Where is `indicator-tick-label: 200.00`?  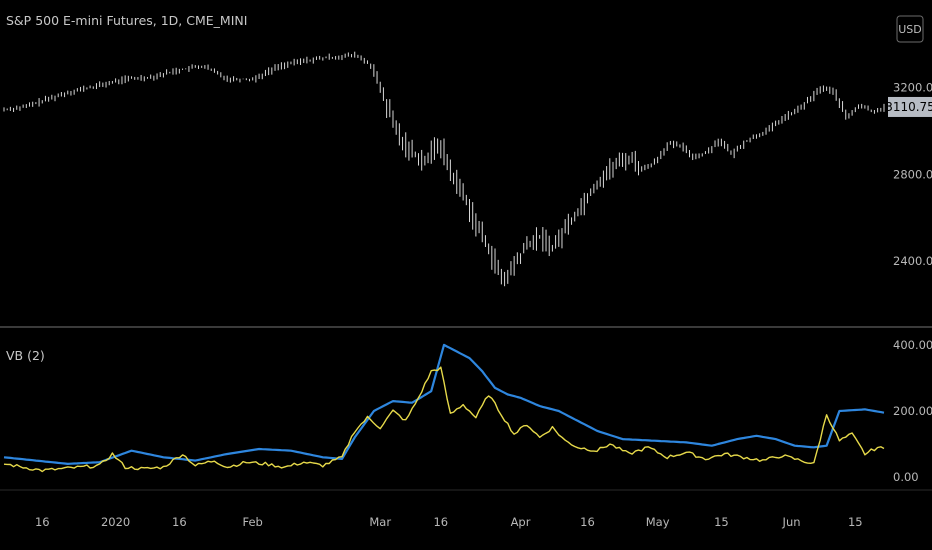 indicator-tick-label: 200.00 is located at coordinates (912, 411).